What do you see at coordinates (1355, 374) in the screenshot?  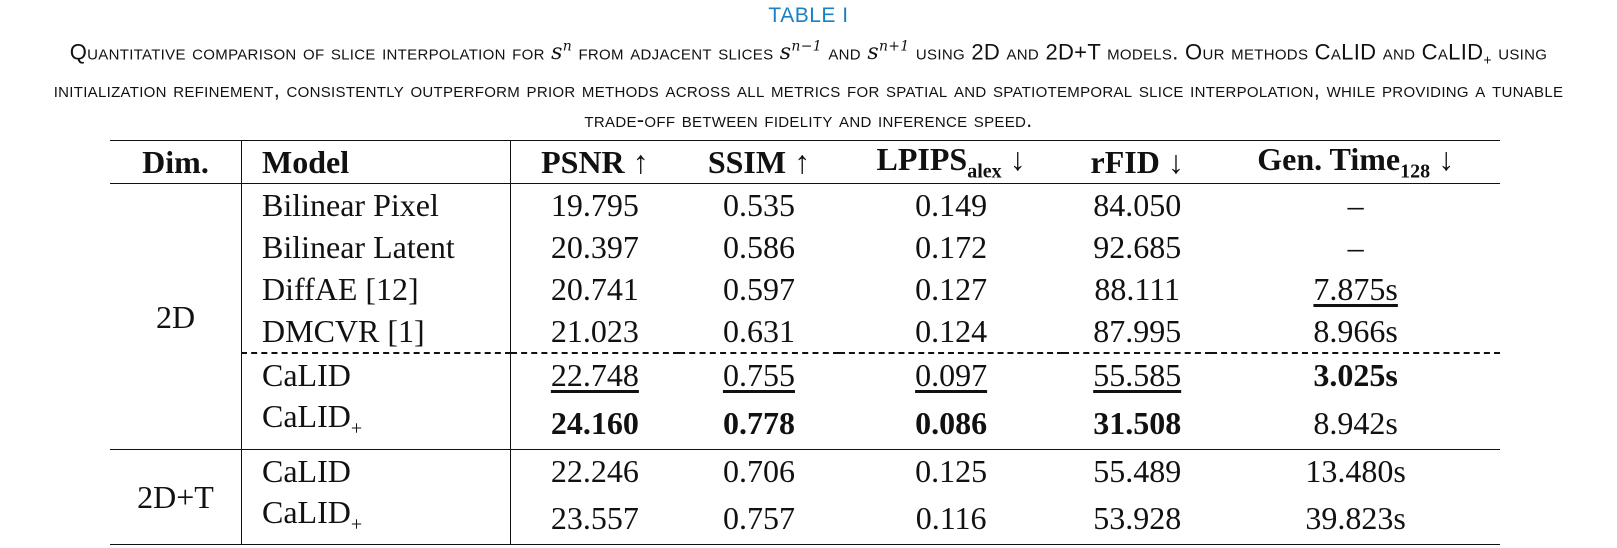 I see `gen-time-cell: 3.025s` at bounding box center [1355, 374].